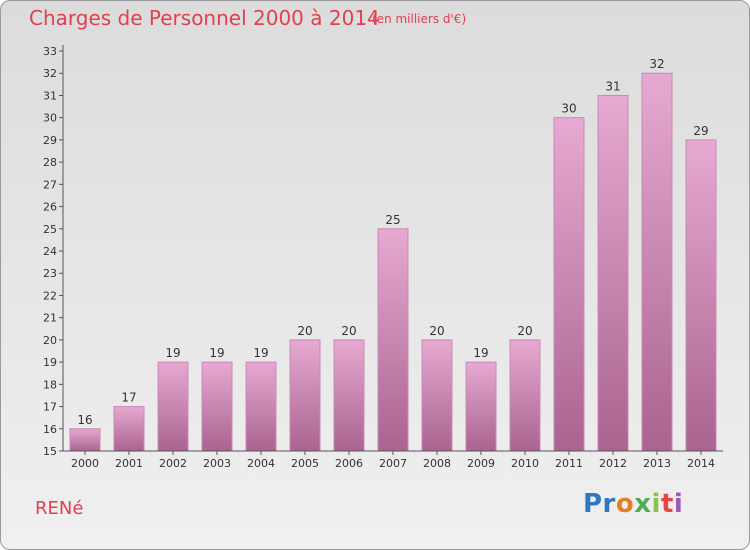 The width and height of the screenshot is (750, 550). Describe the element at coordinates (204, 18) in the screenshot. I see `chart-title: Charges de Personnel 2000 à 2014` at that location.